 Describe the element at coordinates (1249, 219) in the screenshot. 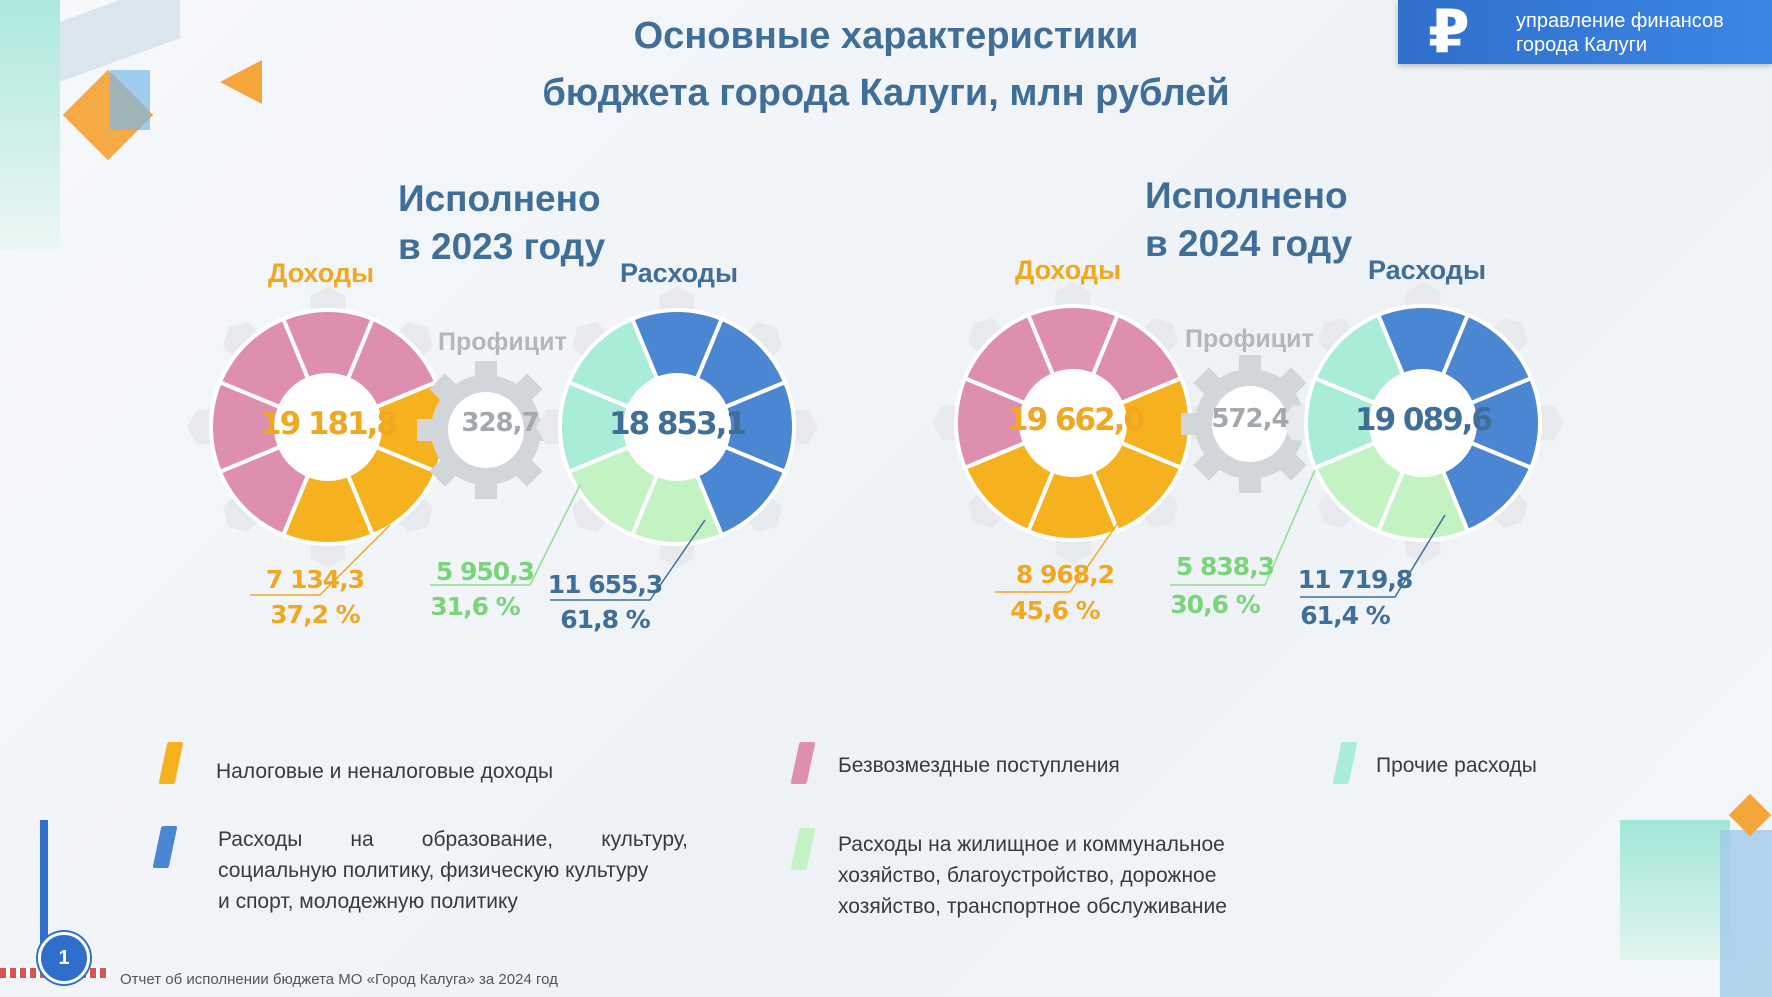

I see `heading-2024: Исполнено в 2024 году` at that location.